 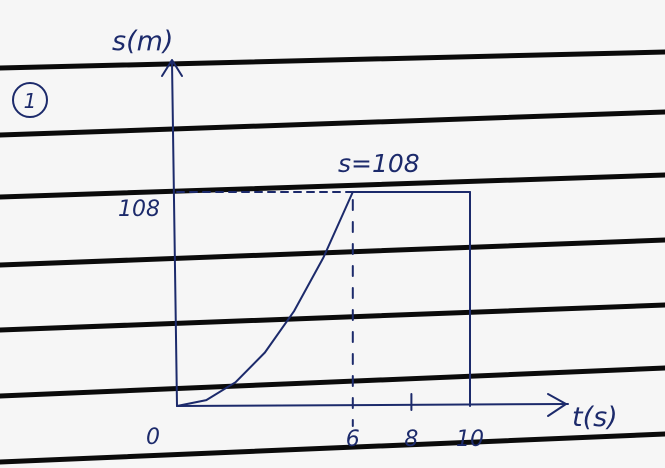 I want to click on x-tick-label: 6, so click(x=353, y=439).